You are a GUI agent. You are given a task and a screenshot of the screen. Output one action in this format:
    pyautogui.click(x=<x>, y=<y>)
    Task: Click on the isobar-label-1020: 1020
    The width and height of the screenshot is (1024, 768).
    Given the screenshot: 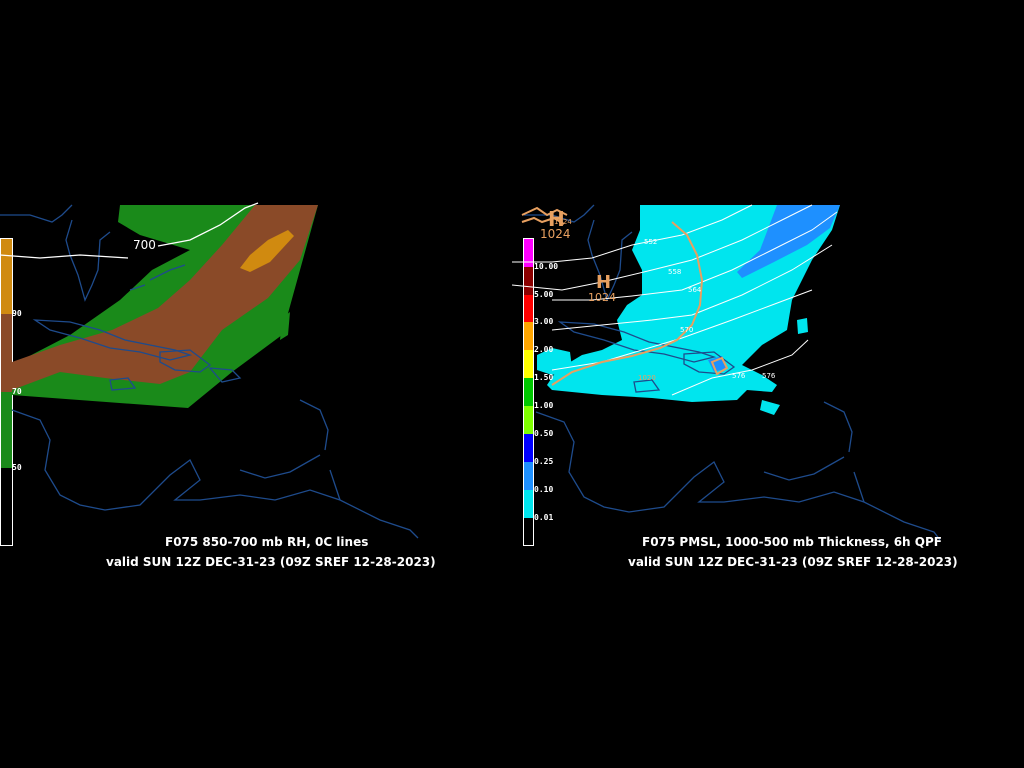 What is the action you would take?
    pyautogui.click(x=647, y=378)
    